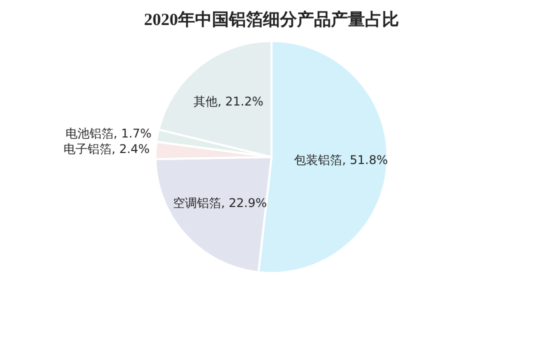 Image resolution: width=543 pixels, height=346 pixels. Describe the element at coordinates (271, 20) in the screenshot. I see `chart-title: 2020年中国铝箔细分产品产量占比` at that location.